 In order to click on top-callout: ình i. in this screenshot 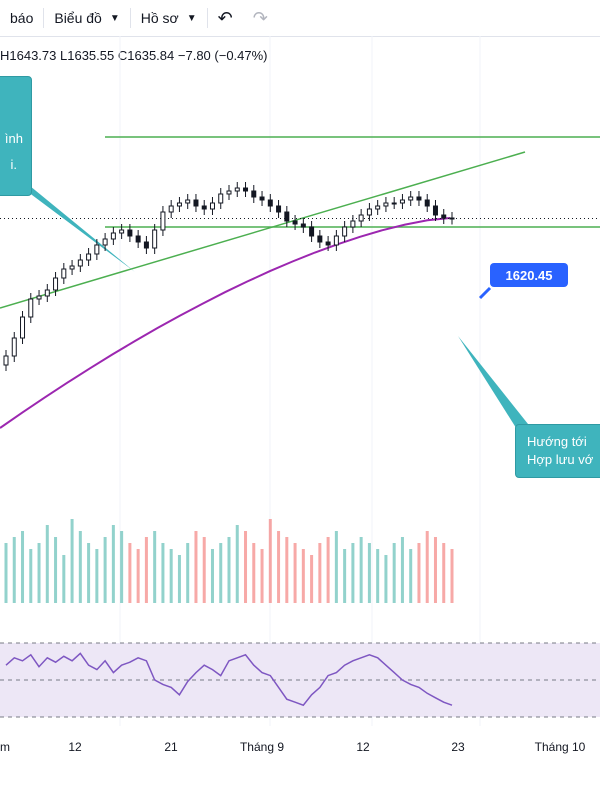, I will do `click(16, 136)`.